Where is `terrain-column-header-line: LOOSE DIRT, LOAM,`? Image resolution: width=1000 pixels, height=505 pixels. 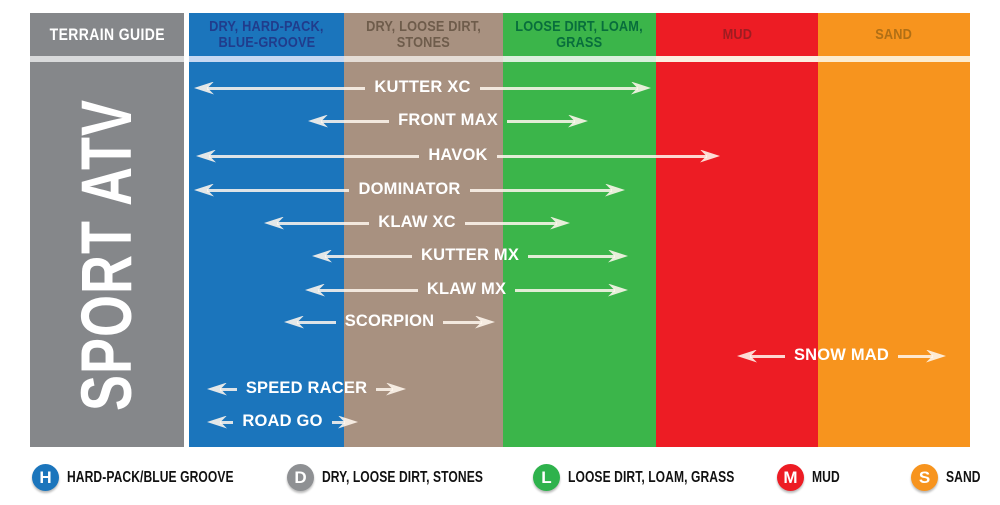
terrain-column-header-line: LOOSE DIRT, LOAM, is located at coordinates (579, 26).